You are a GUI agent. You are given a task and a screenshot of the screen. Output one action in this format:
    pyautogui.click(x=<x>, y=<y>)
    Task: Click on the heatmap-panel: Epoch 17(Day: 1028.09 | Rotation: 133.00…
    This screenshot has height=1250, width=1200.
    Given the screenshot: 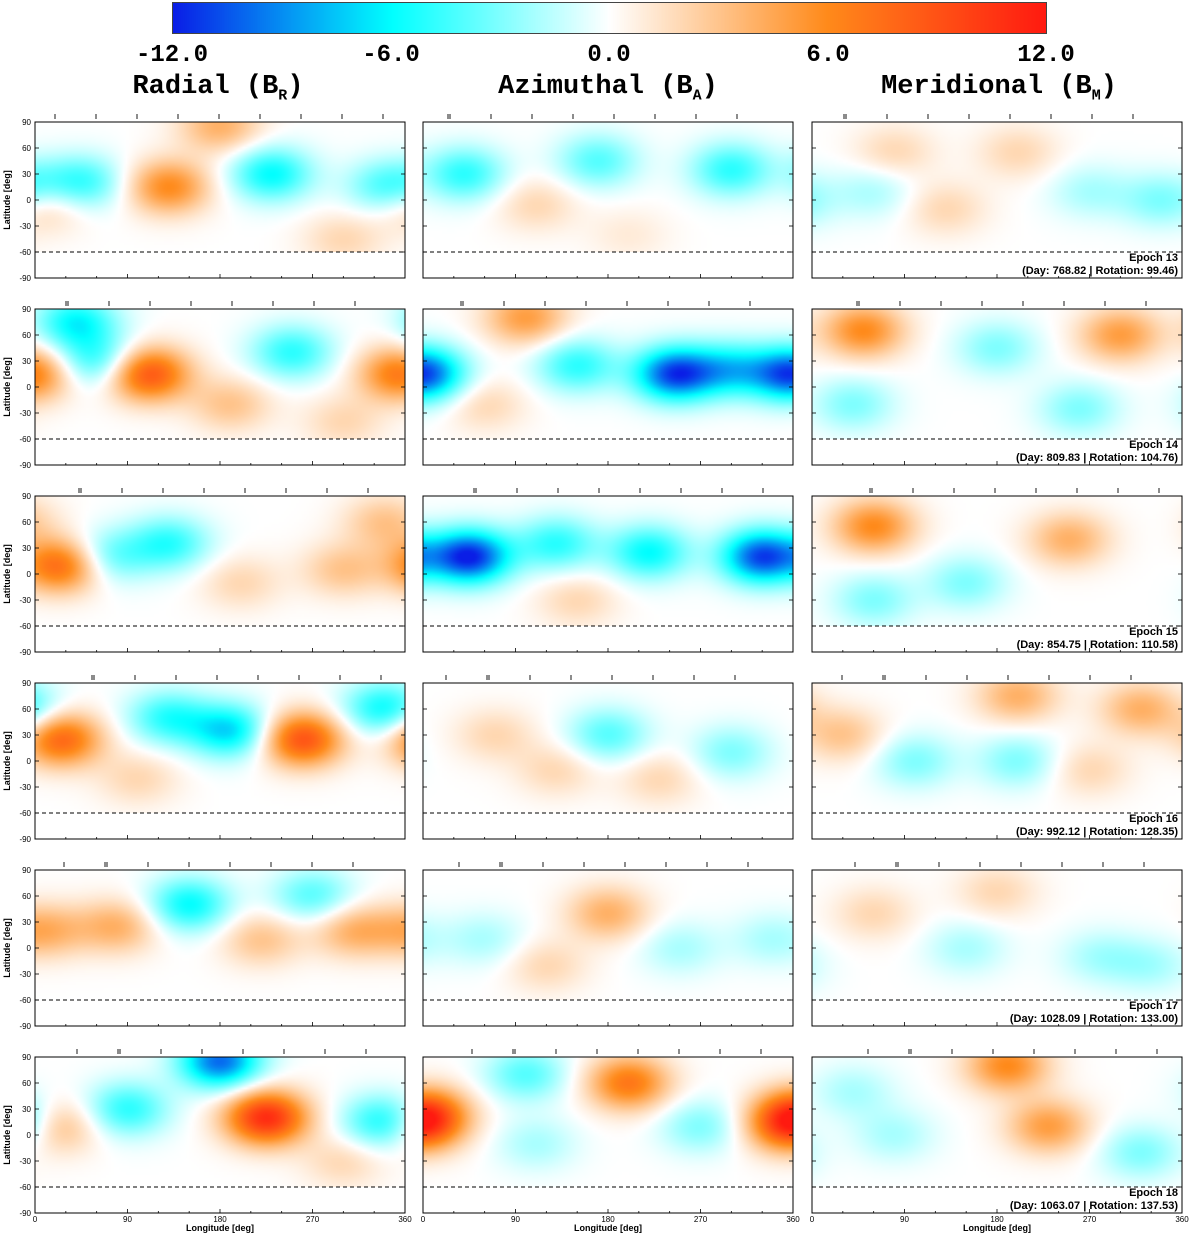 What is the action you would take?
    pyautogui.click(x=997, y=944)
    